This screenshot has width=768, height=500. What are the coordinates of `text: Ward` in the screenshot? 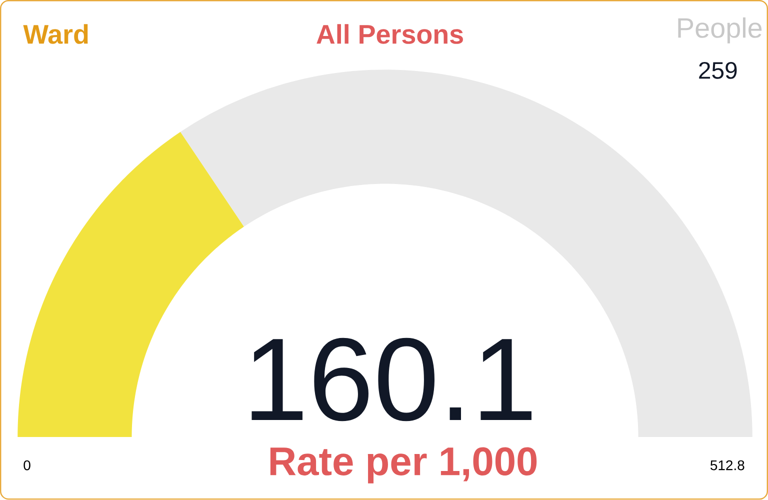 It's located at (55, 34).